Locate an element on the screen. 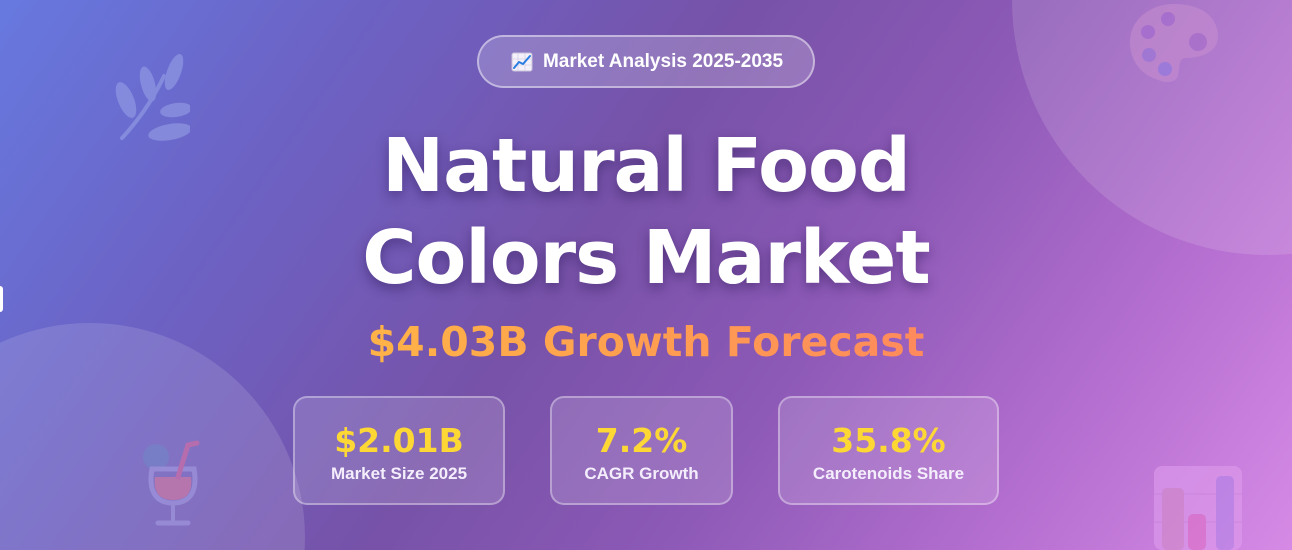 The height and width of the screenshot is (550, 1292). leaf-icon is located at coordinates (152, 97).